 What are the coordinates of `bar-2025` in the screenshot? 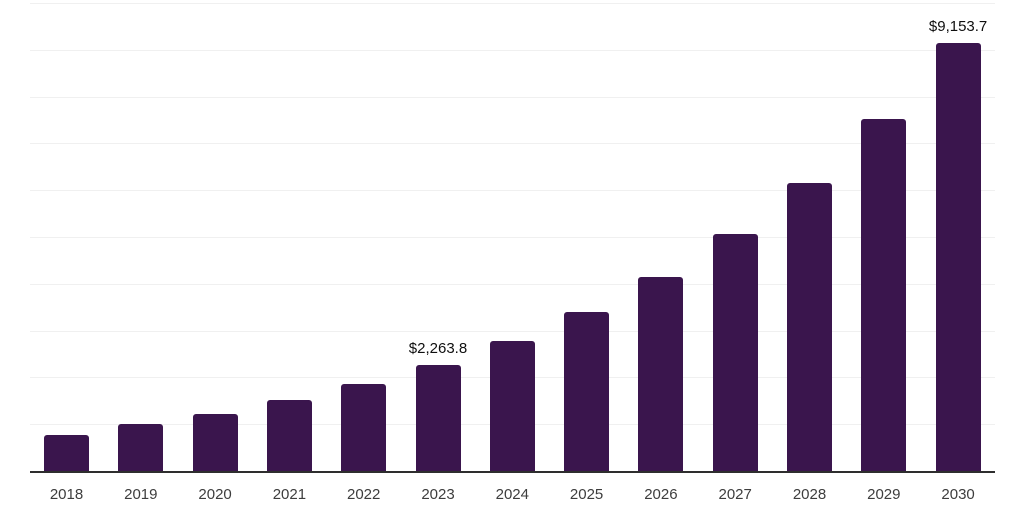 It's located at (587, 391).